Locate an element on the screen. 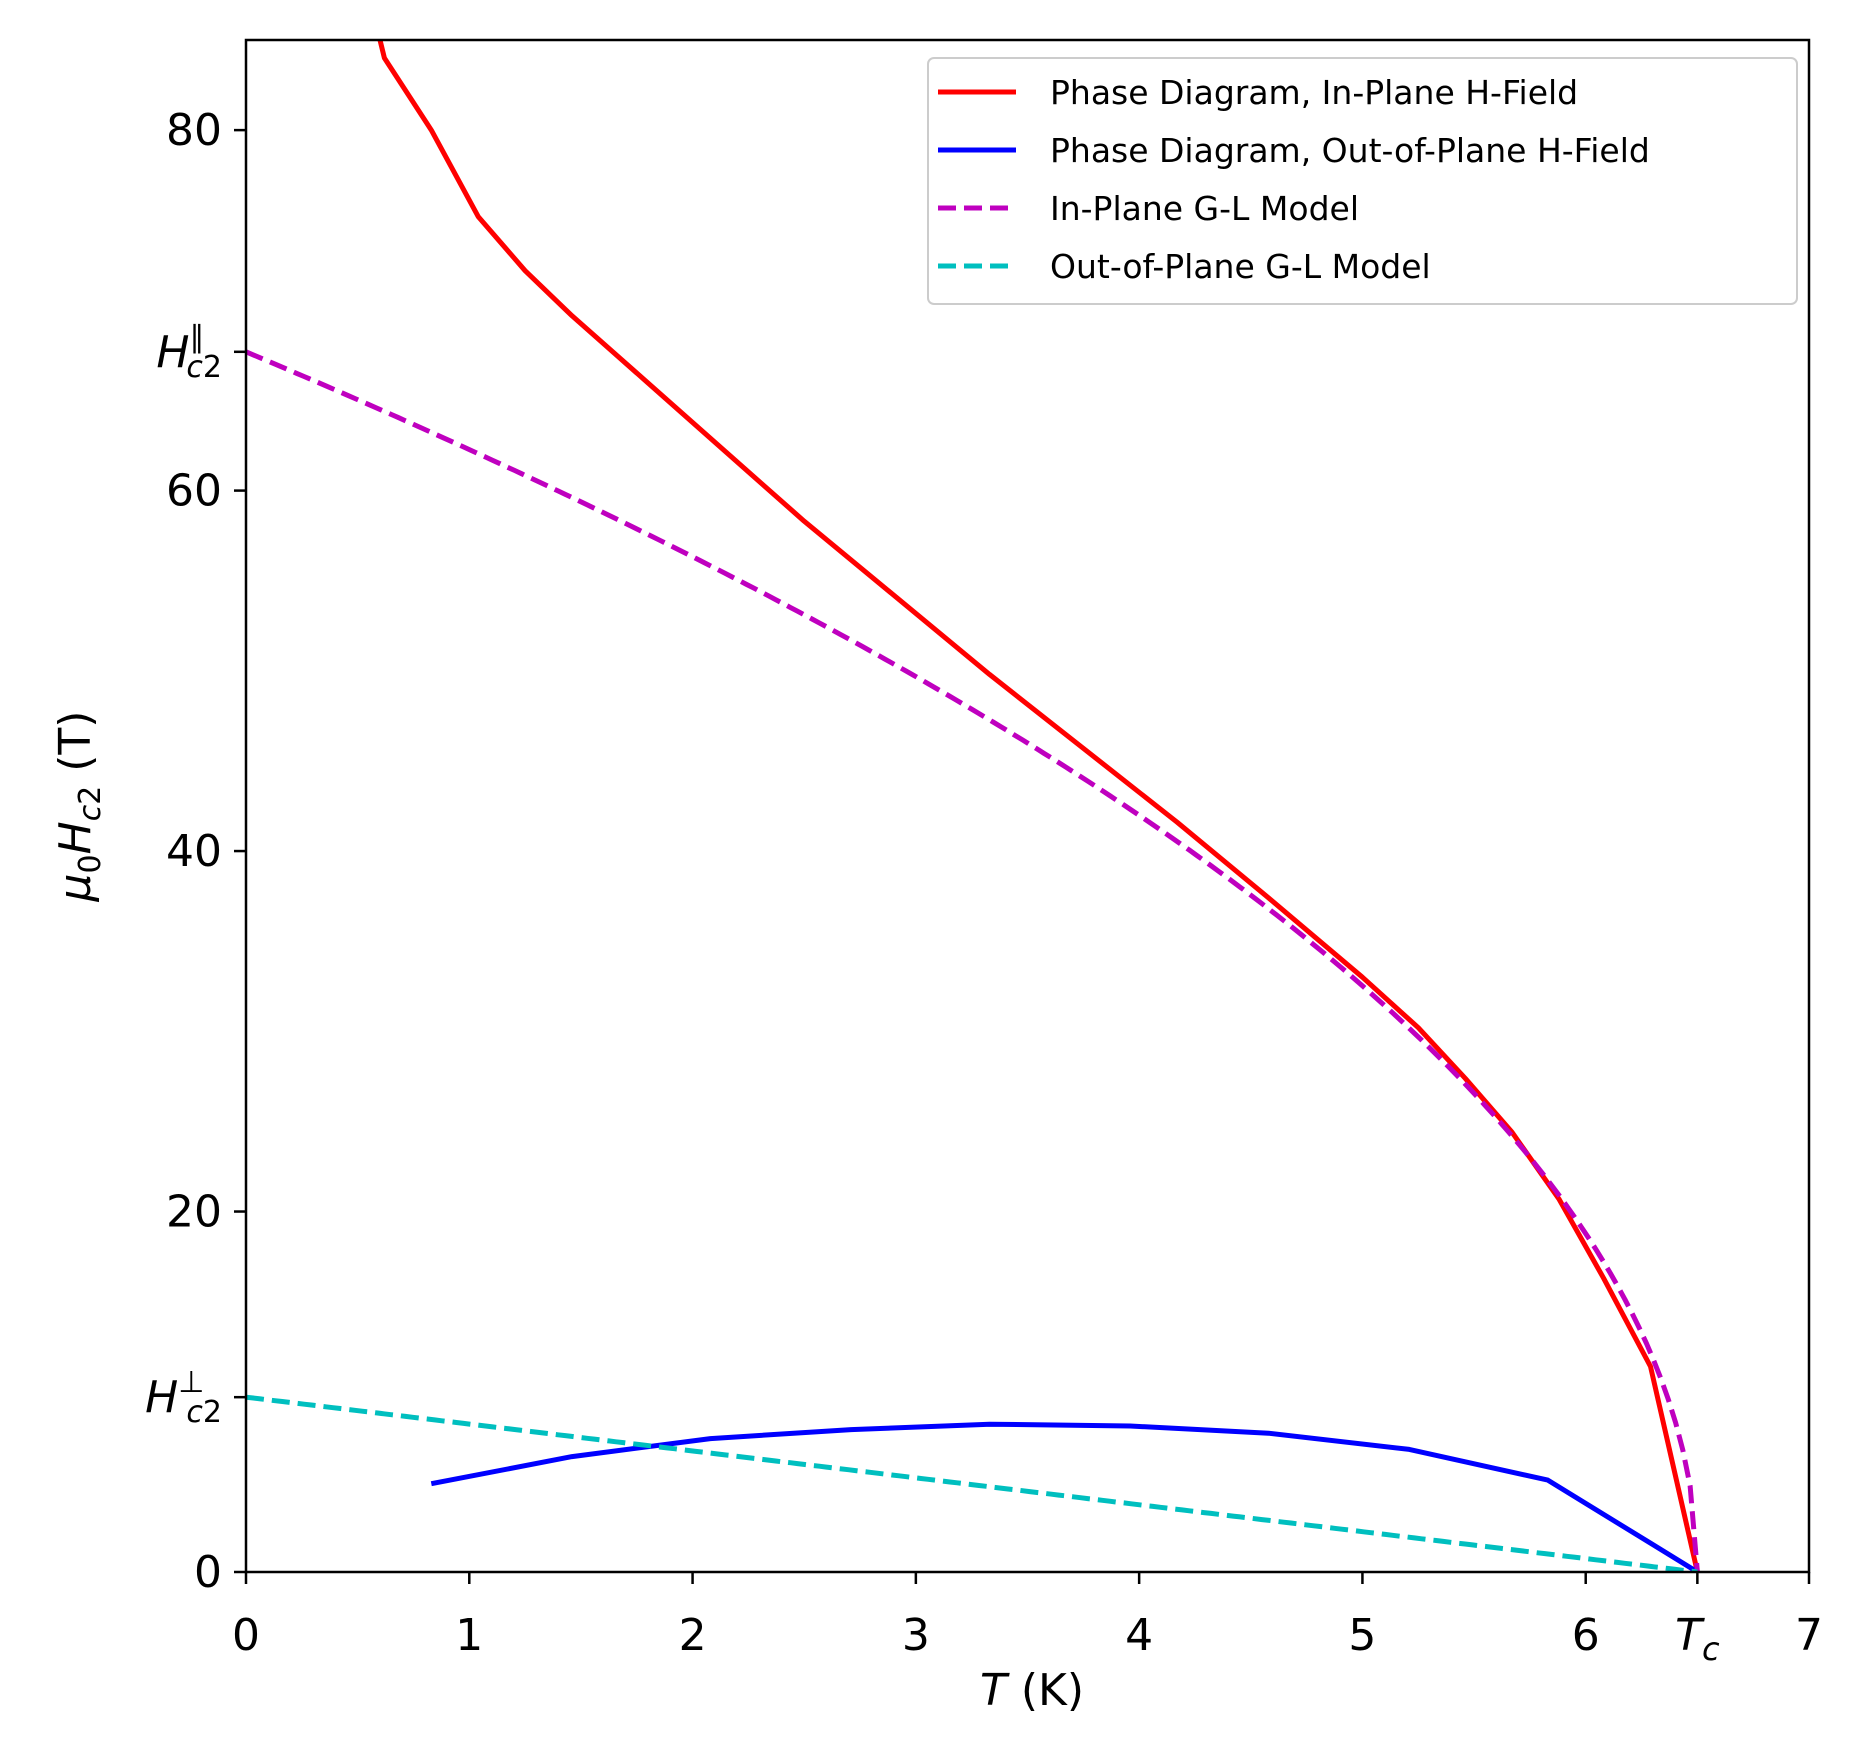  y-tick-label: 80 is located at coordinates (194, 130).